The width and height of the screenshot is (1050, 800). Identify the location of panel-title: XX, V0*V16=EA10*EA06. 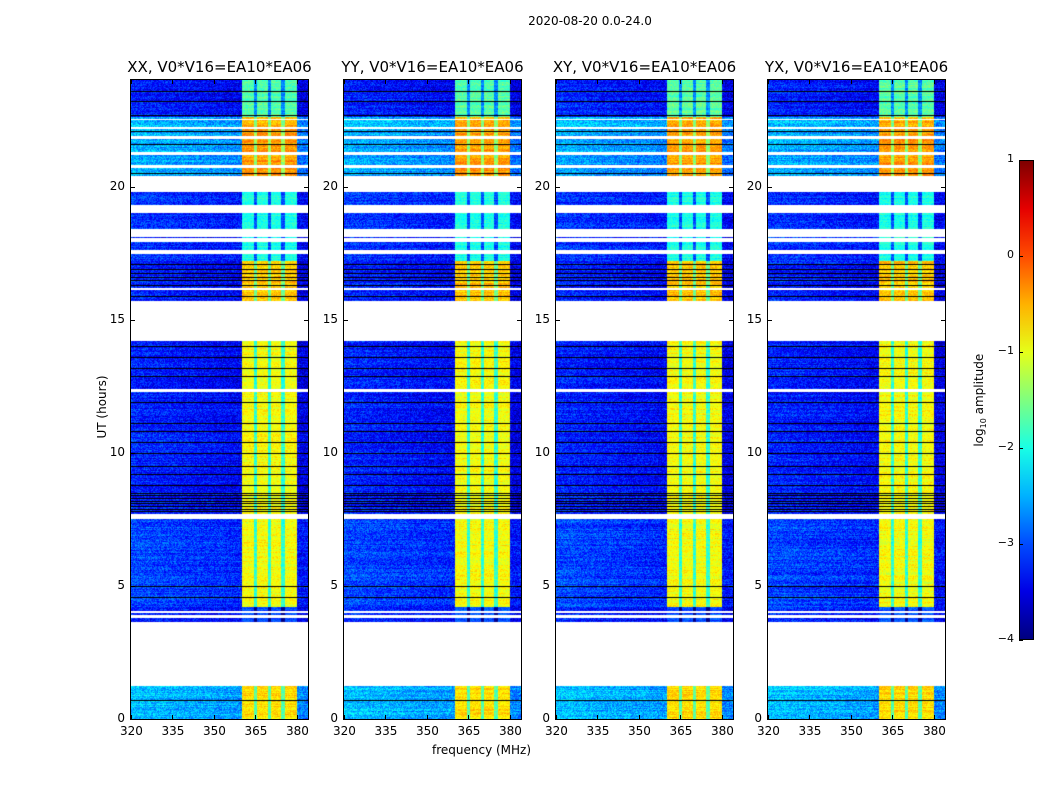
(219, 67).